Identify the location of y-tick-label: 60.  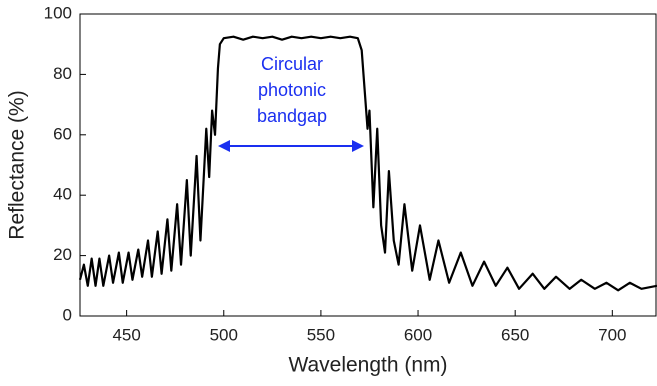
(62, 133).